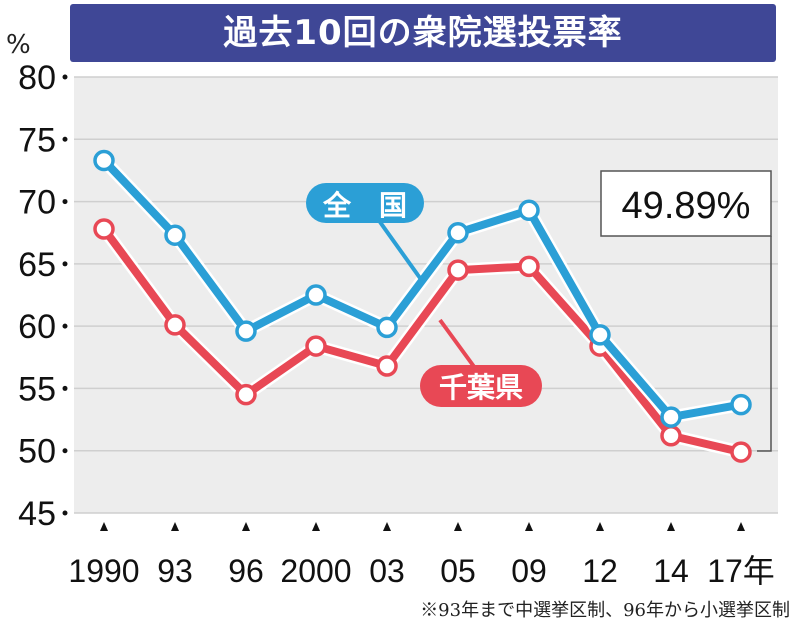  Describe the element at coordinates (103, 571) in the screenshot. I see `x-tick-label: 1990` at that location.